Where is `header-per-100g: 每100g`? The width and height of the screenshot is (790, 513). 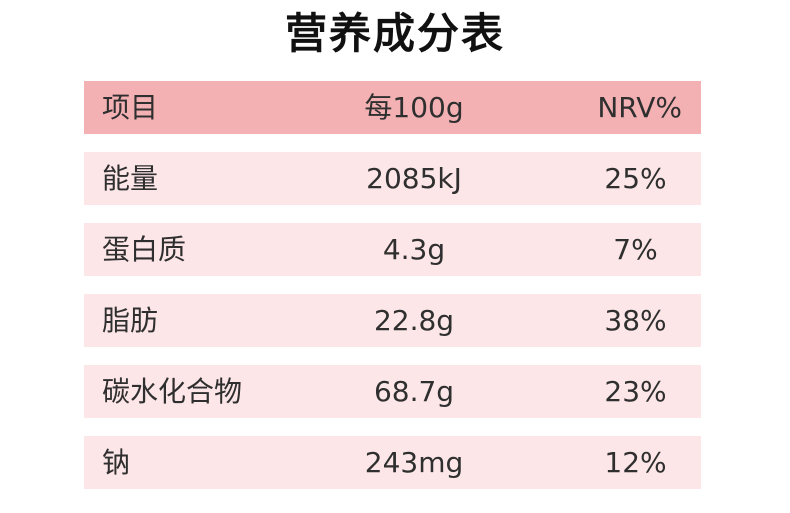
header-per-100g: 每100g is located at coordinates (414, 107).